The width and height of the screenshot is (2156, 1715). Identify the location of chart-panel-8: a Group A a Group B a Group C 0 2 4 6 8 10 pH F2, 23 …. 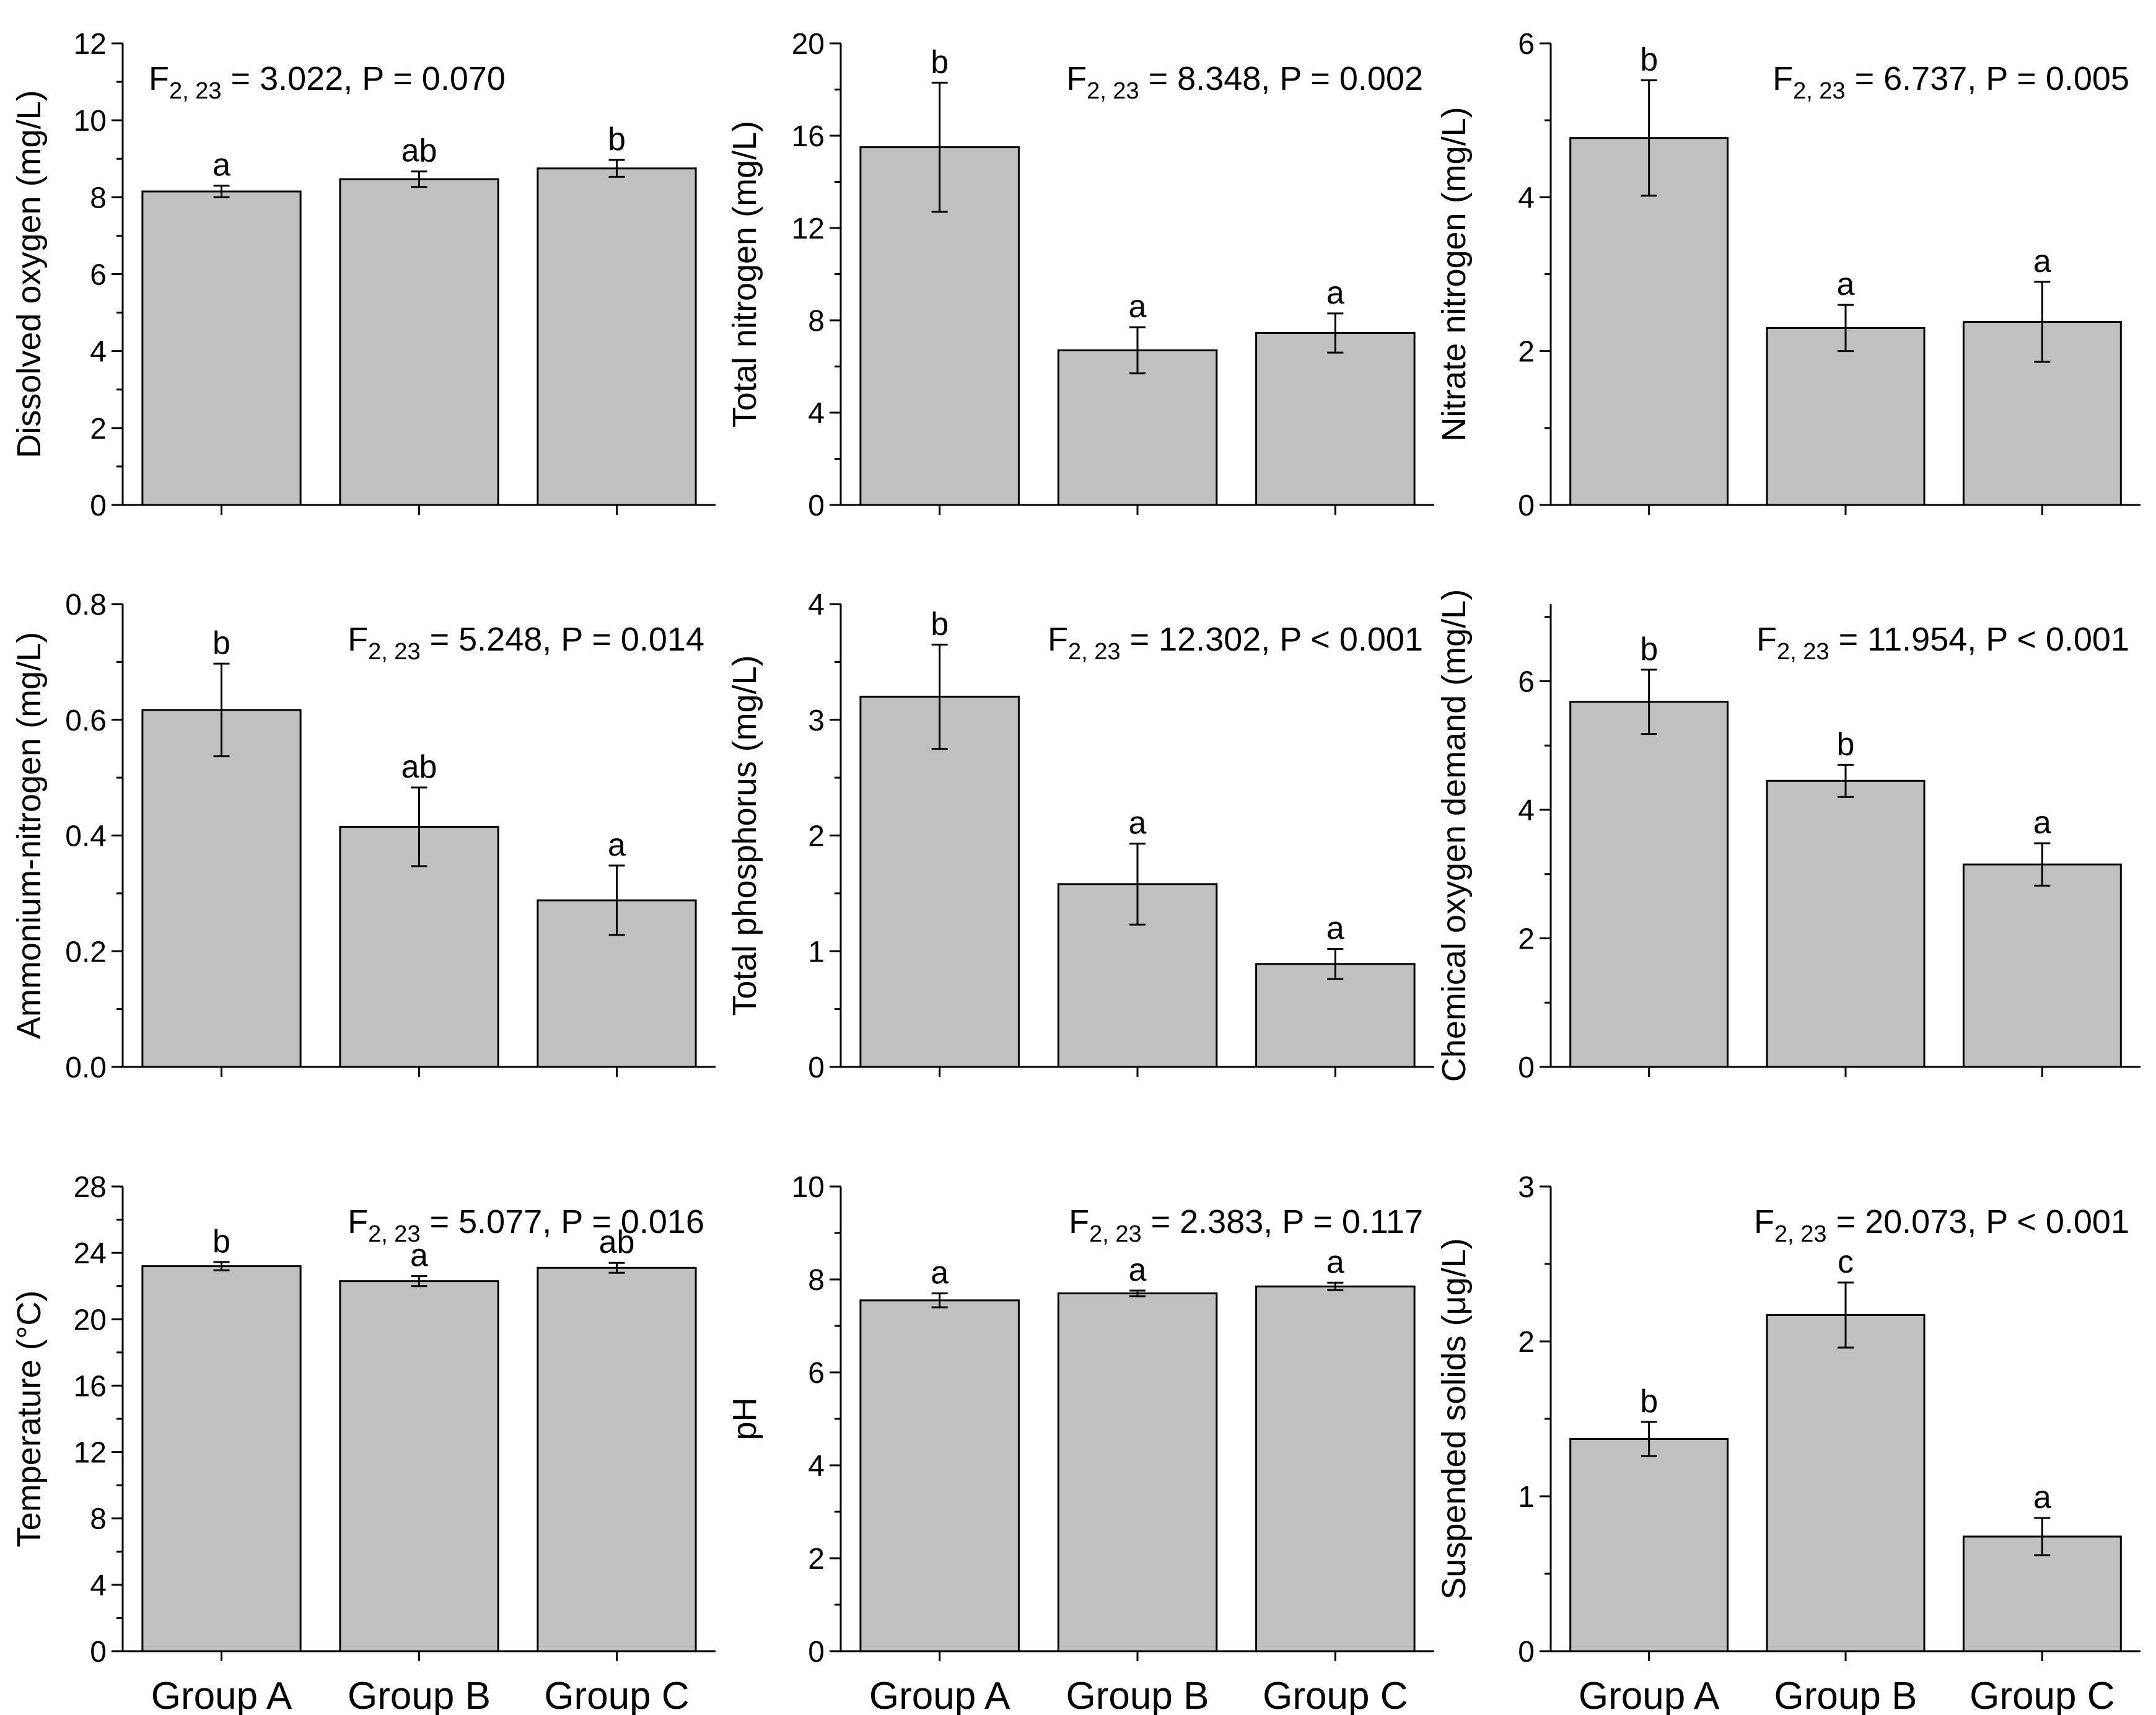
(1080, 1443).